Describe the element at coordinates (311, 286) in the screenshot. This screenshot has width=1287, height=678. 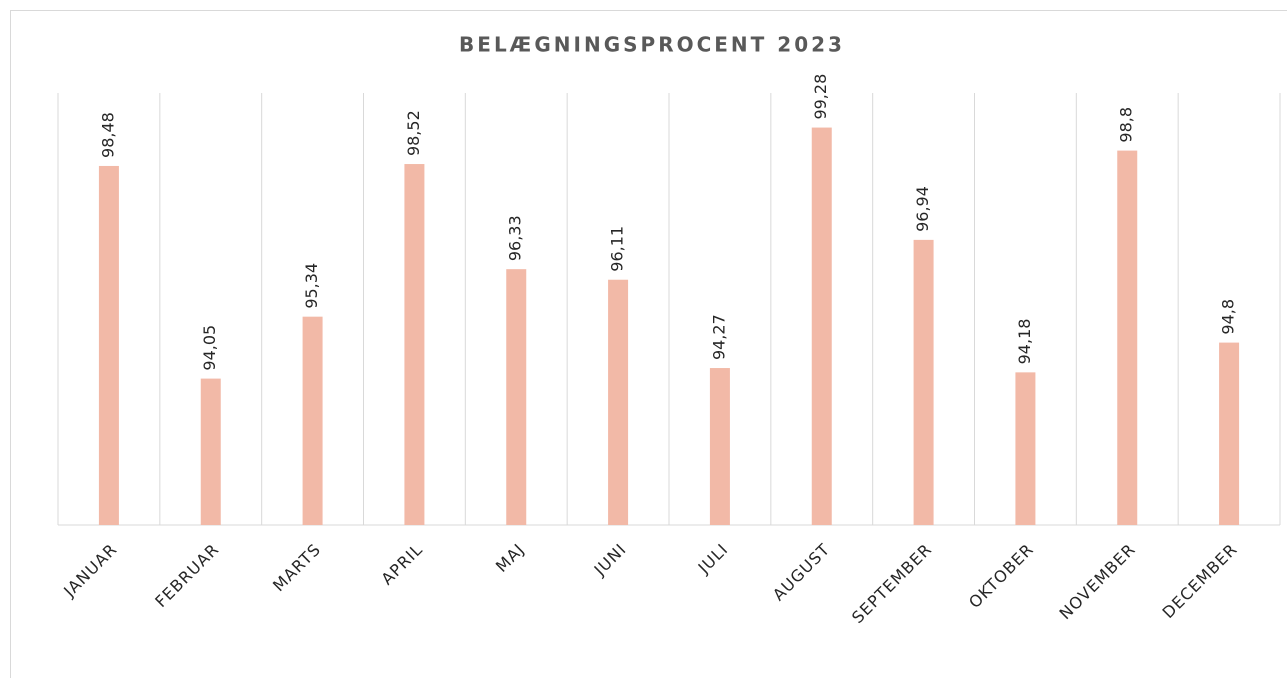
I see `data-label: 95,34` at that location.